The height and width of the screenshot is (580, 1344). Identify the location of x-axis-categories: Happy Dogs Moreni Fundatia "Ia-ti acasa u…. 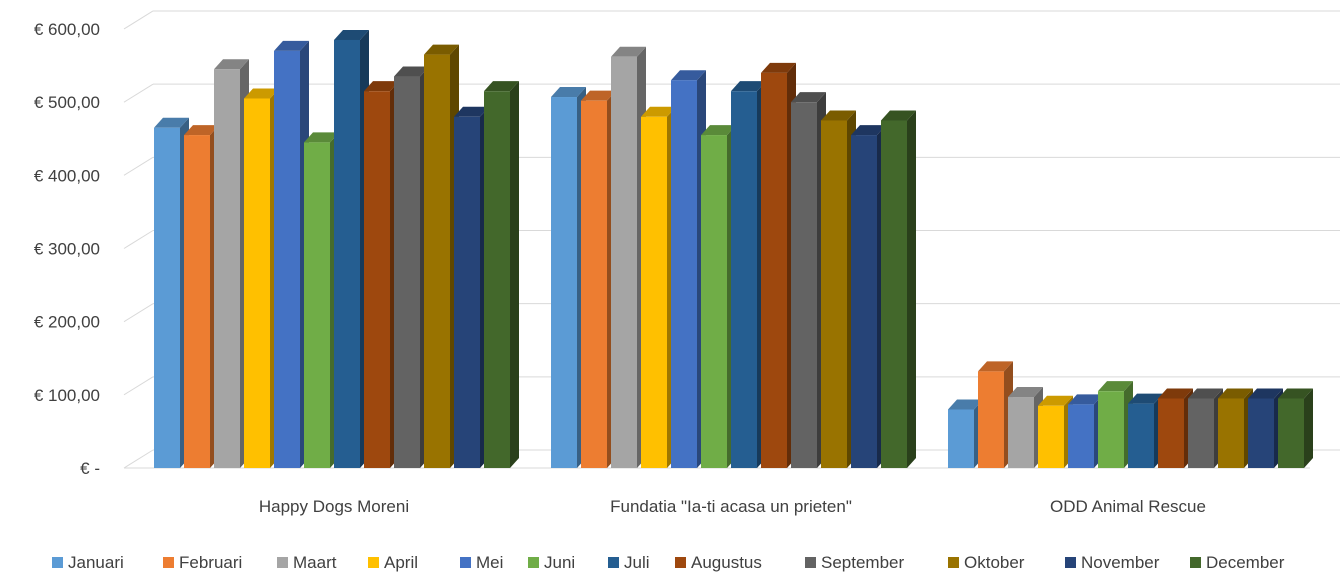
(732, 506).